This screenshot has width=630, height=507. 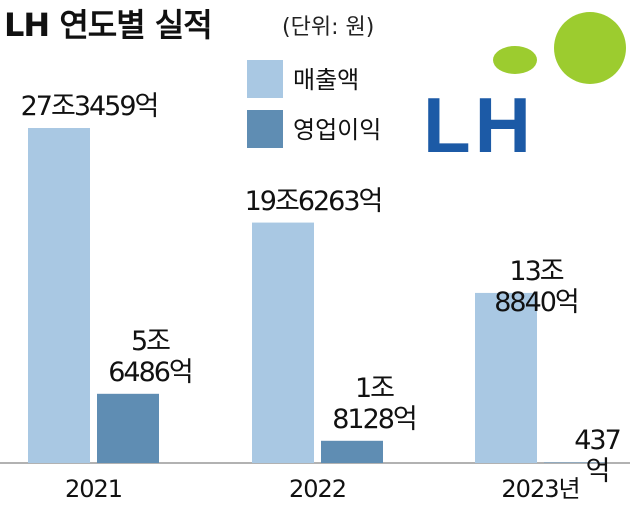 I want to click on value-label: 5조 6486억, so click(x=151, y=356).